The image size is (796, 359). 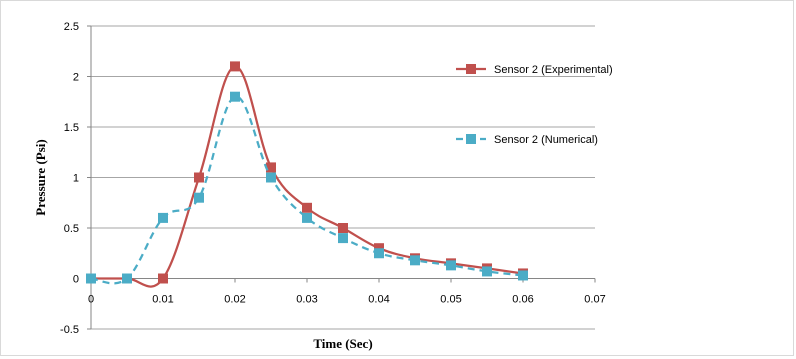 I want to click on y-tick-label: 2, so click(x=76, y=78).